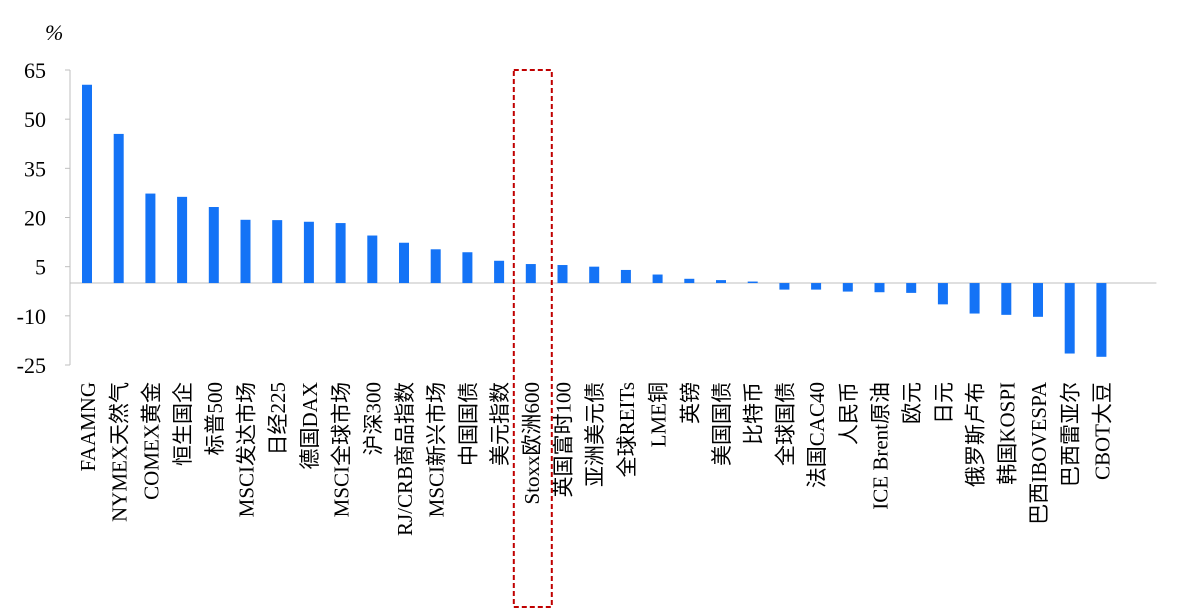 The height and width of the screenshot is (615, 1188). What do you see at coordinates (183, 424) in the screenshot?
I see `x-tick-label: 恒生国企` at bounding box center [183, 424].